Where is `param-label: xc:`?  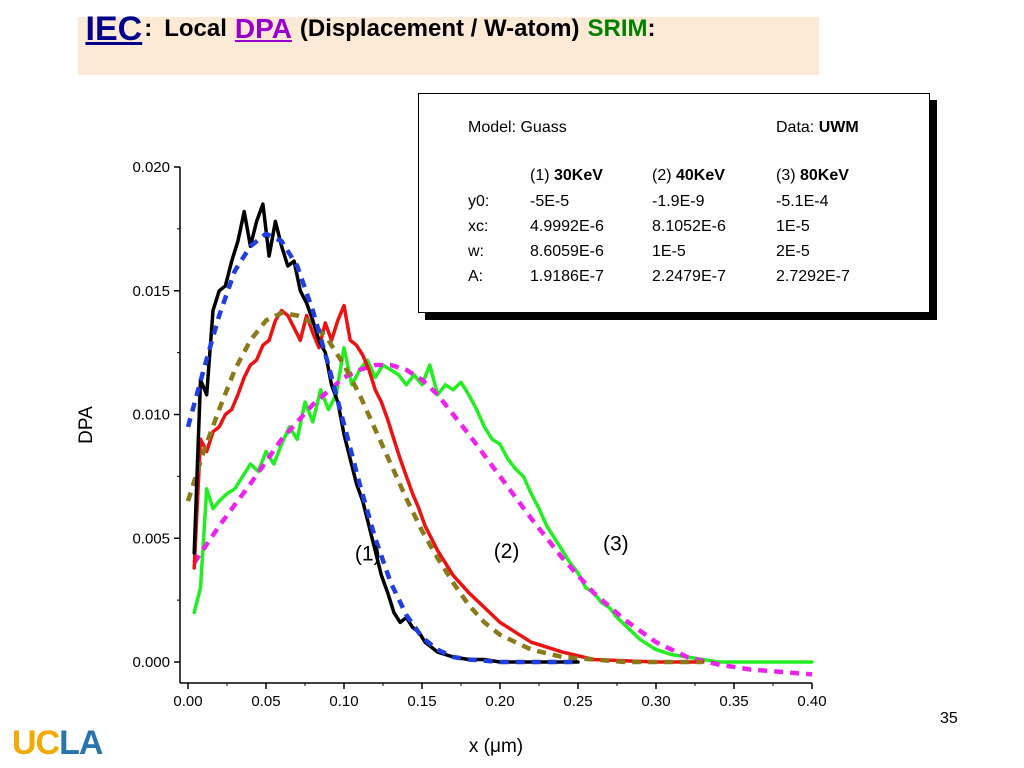
param-label: xc: is located at coordinates (478, 226).